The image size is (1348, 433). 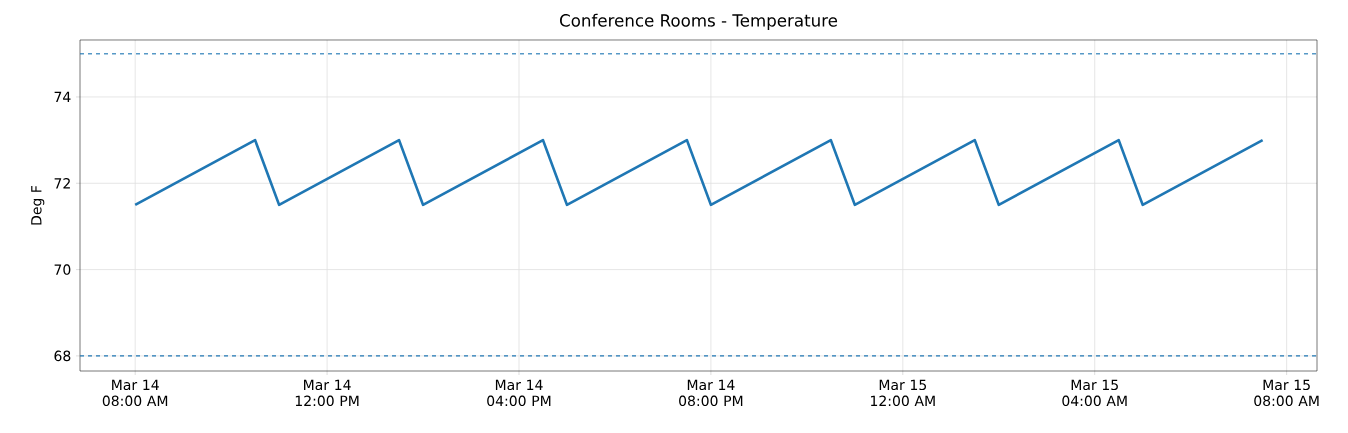 What do you see at coordinates (1286, 393) in the screenshot?
I see `x-tick-label: Mar 15 08:00 AM` at bounding box center [1286, 393].